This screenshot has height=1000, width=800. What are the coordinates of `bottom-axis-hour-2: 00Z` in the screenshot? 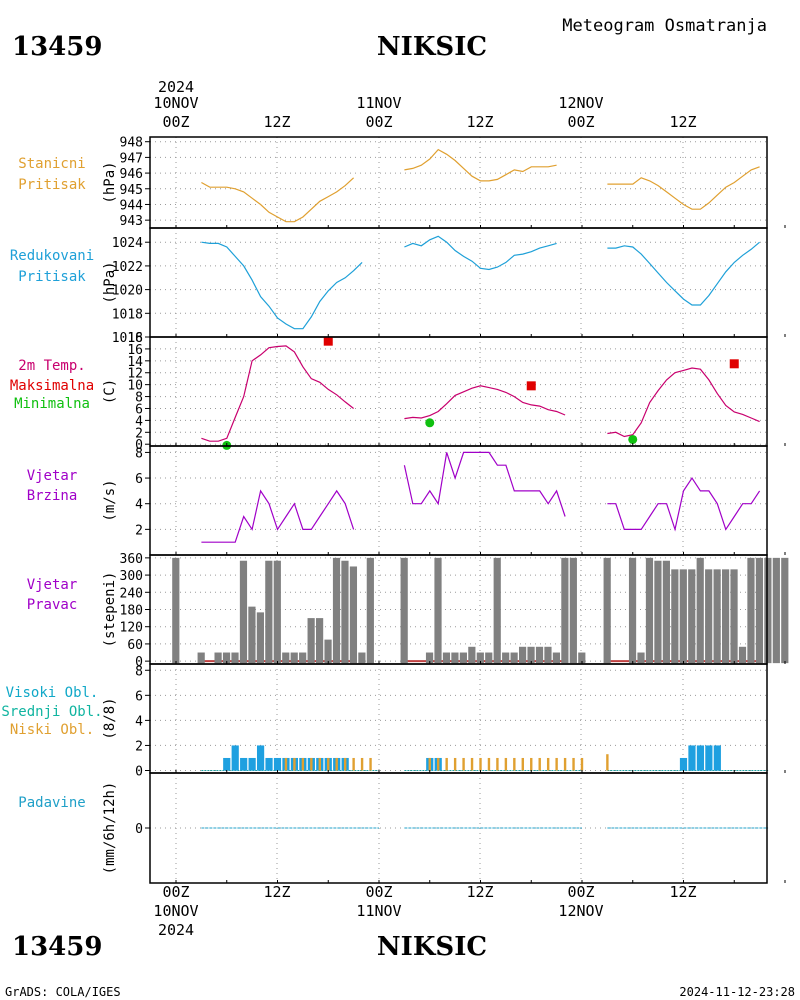 It's located at (378, 892).